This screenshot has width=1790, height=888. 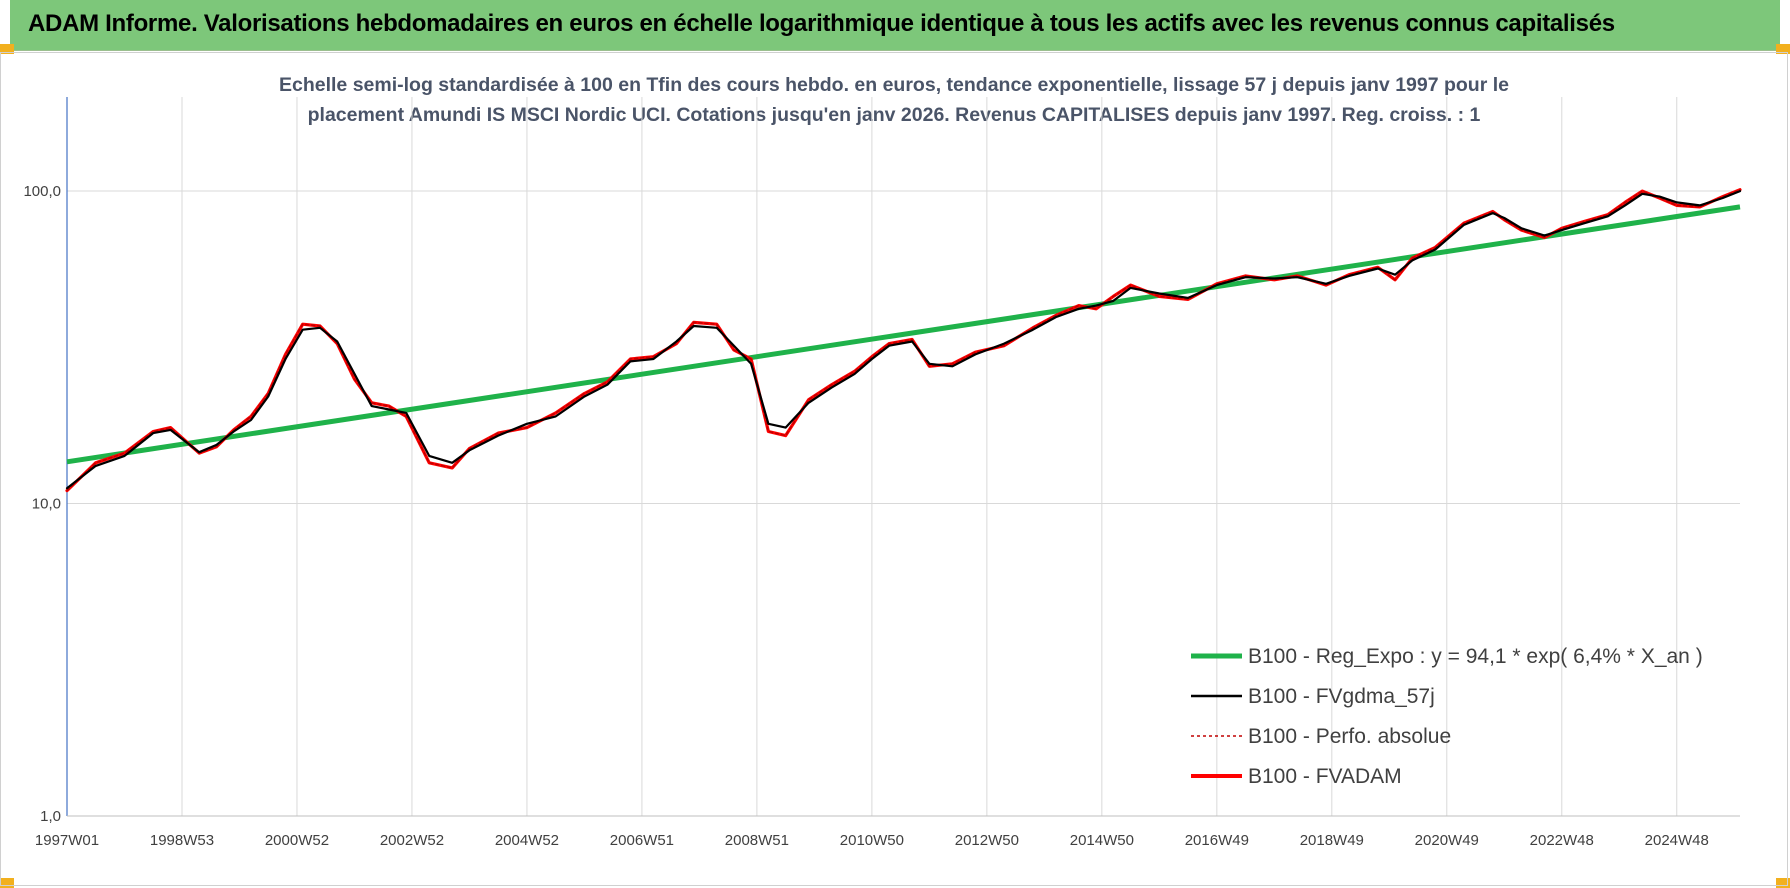 What do you see at coordinates (1325, 776) in the screenshot?
I see `legend-fvadam-label: B100 - FVADAM` at bounding box center [1325, 776].